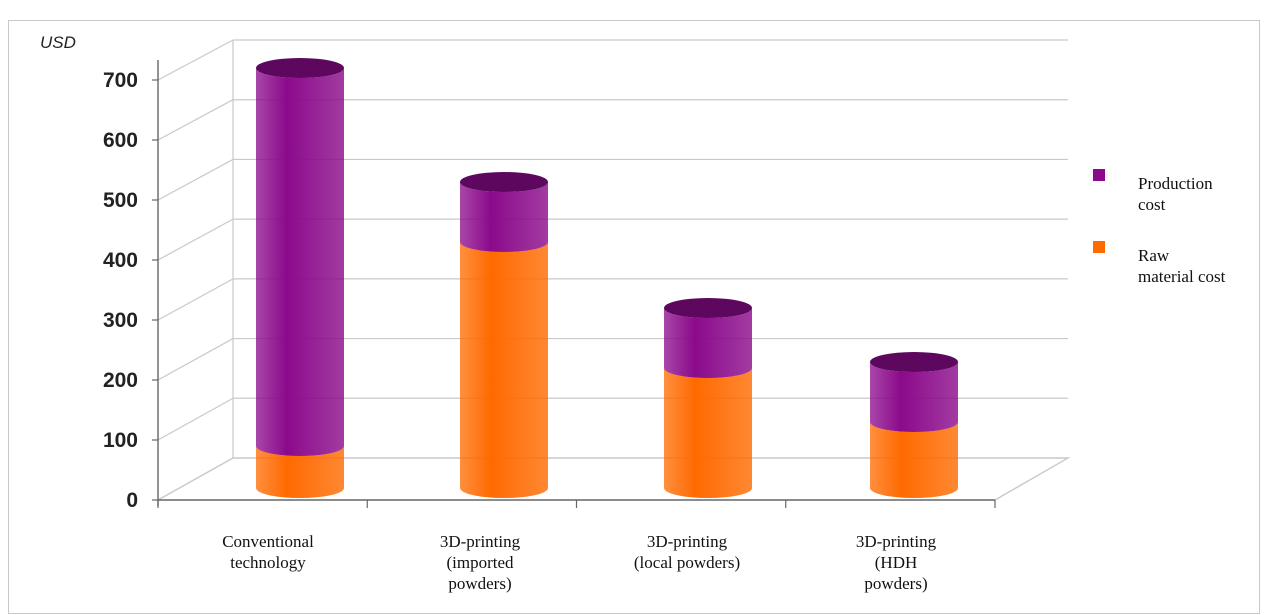  Describe the element at coordinates (120, 380) in the screenshot. I see `y-tick-label: 200` at that location.